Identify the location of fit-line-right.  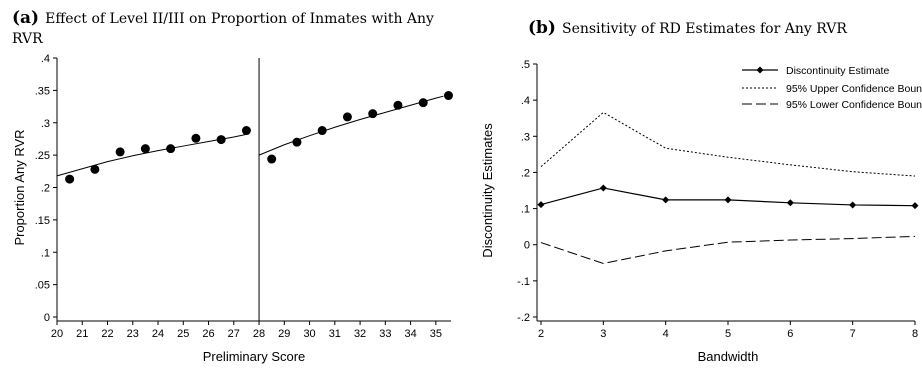
(351, 125).